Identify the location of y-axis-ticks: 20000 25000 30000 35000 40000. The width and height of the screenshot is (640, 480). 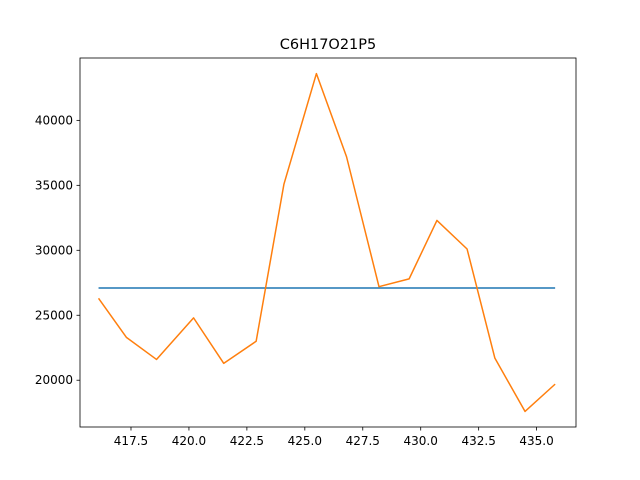
(57, 250).